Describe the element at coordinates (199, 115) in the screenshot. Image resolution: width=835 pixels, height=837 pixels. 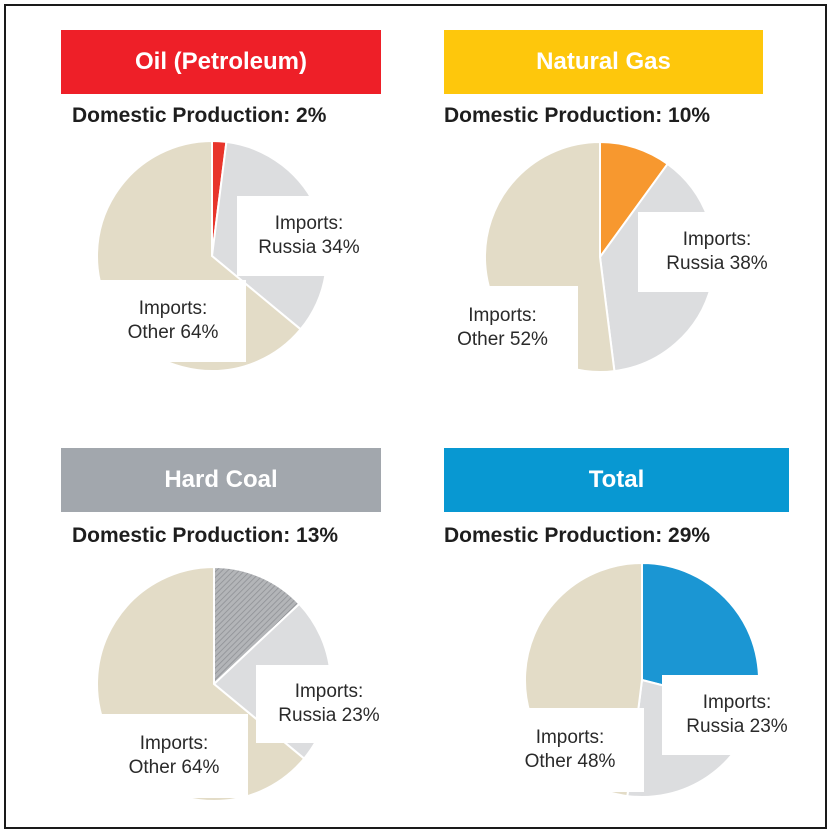
I see `oil-subtitle: Domestic Production: 2%` at that location.